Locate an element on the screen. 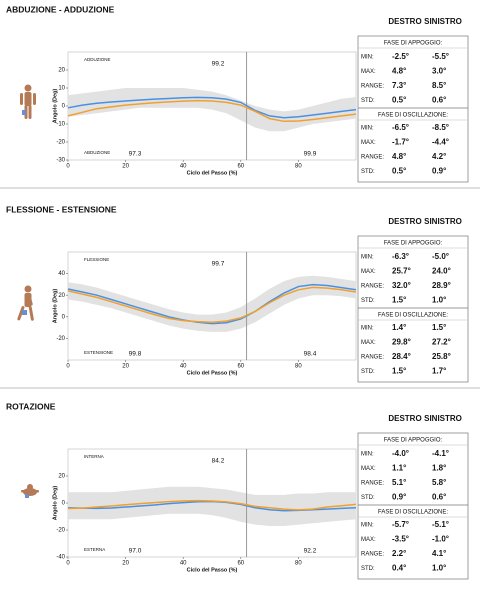 The image size is (480, 590). stat-value: 27.2° is located at coordinates (441, 342).